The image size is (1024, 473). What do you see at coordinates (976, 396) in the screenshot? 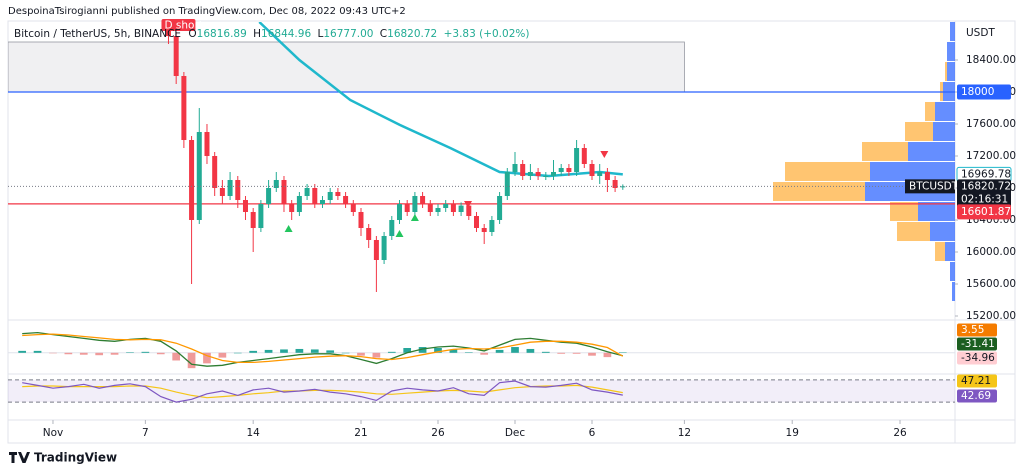
I see `rsi-label: 42.69` at bounding box center [976, 396].